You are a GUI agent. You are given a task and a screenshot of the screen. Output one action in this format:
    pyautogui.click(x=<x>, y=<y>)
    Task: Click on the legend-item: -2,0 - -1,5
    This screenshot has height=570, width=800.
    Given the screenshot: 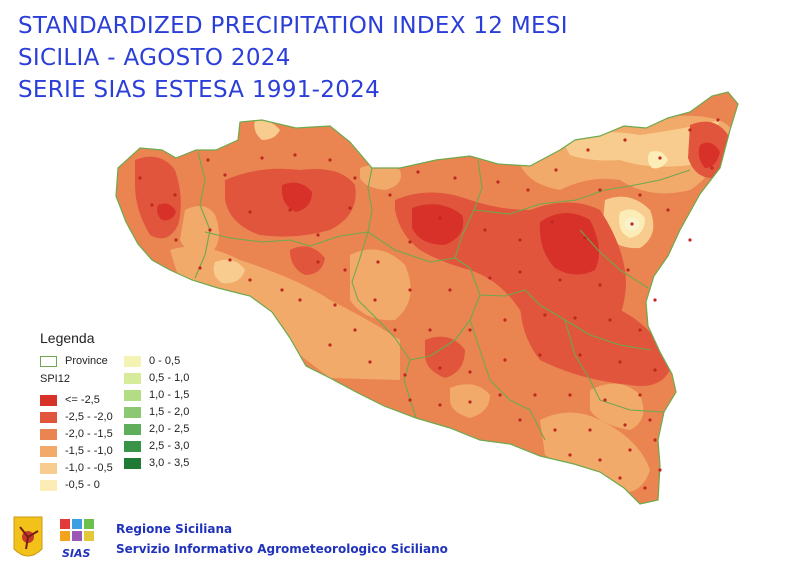 What is the action you would take?
    pyautogui.click(x=76, y=434)
    